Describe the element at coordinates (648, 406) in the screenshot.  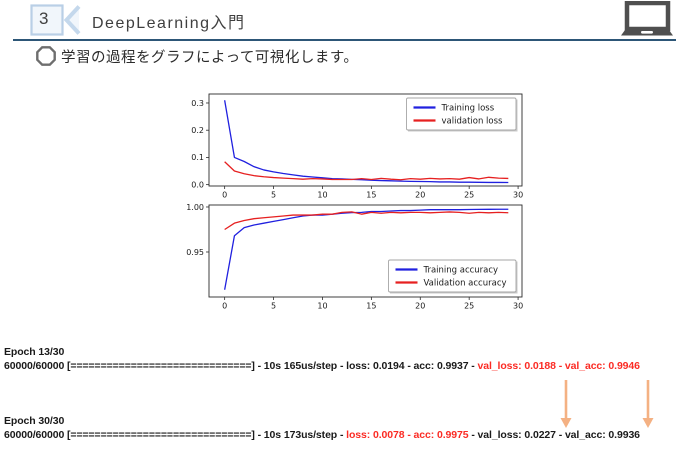
I see `val-acc-arrow-icon` at that location.